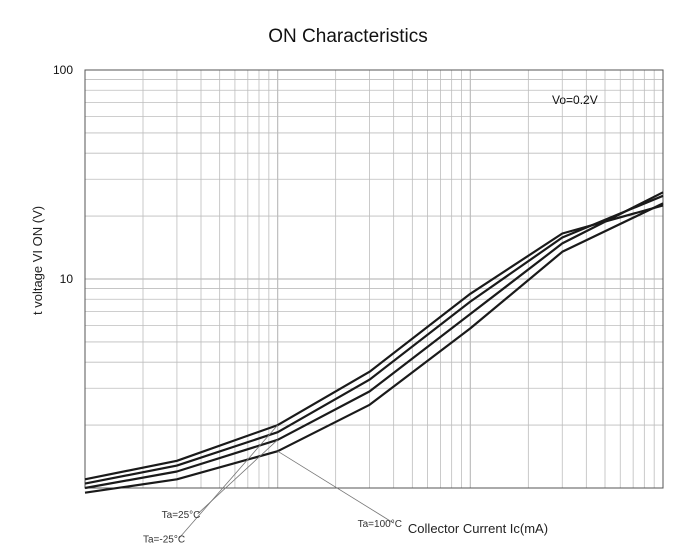  I want to click on series-label: Ta=100°C, so click(380, 524).